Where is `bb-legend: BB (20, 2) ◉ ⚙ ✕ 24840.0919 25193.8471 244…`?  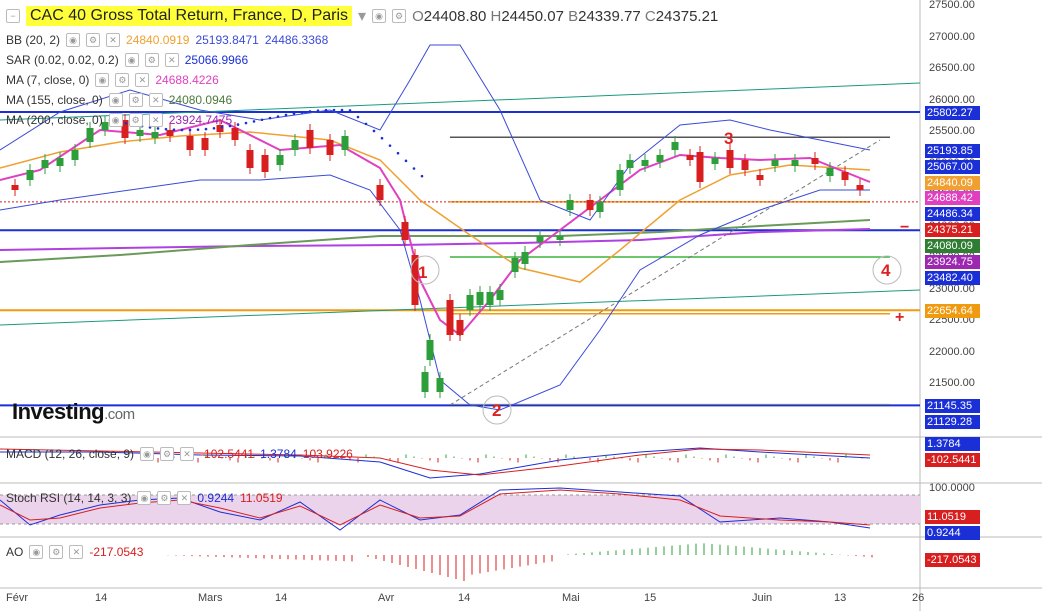 bb-legend: BB (20, 2) ◉ ⚙ ✕ 24840.0919 25193.8471 244… is located at coordinates (167, 40).